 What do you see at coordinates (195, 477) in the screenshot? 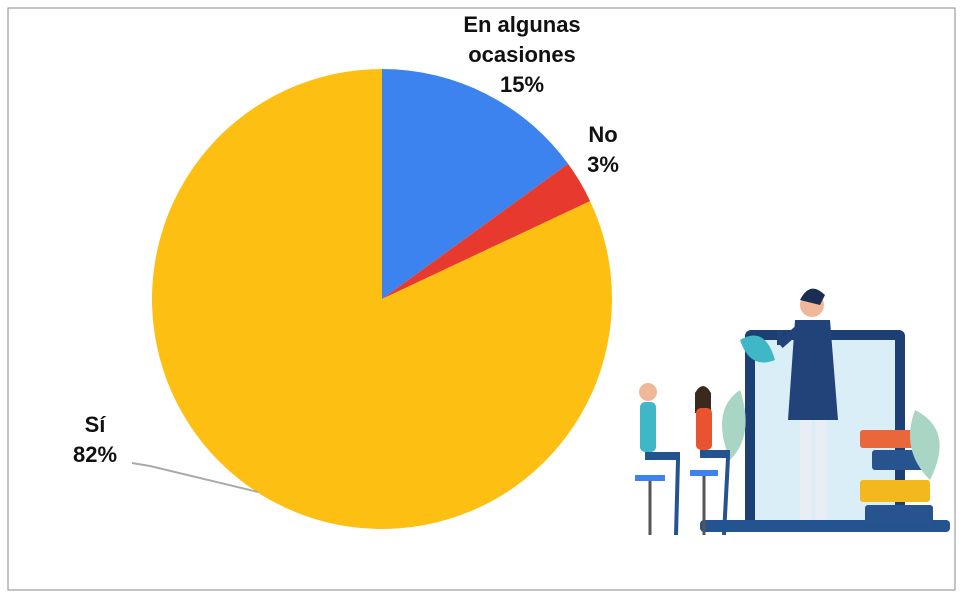
I see `leader-line` at bounding box center [195, 477].